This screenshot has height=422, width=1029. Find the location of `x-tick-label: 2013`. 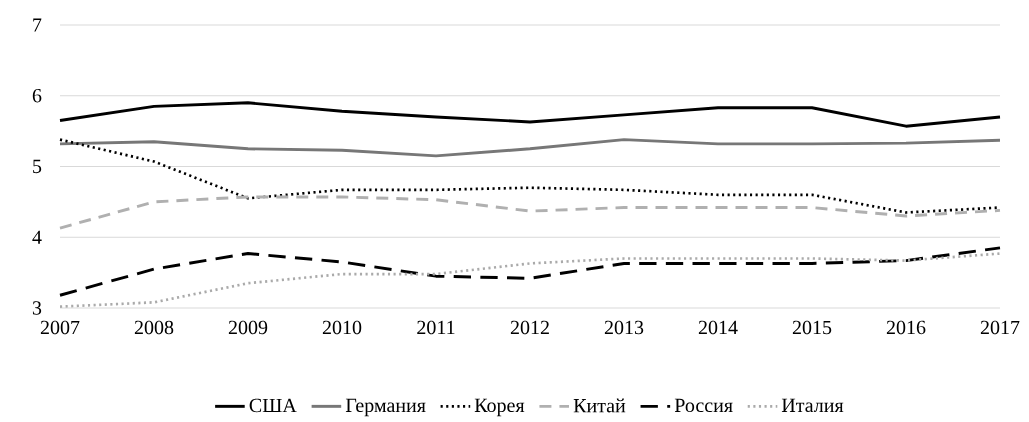

x-tick-label: 2013 is located at coordinates (624, 327).